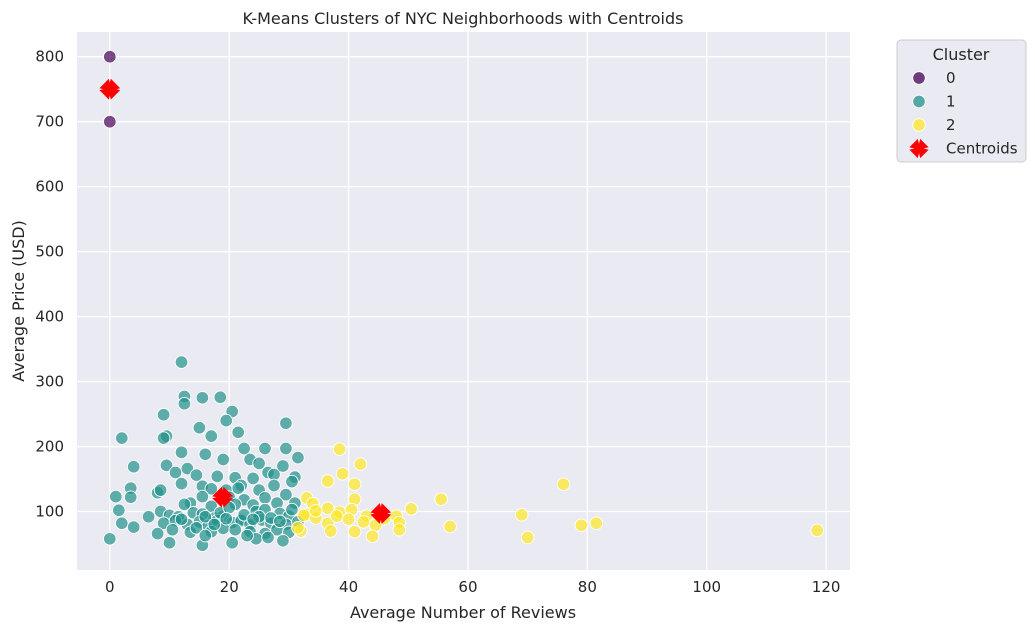 The image size is (1035, 633). Describe the element at coordinates (463, 612) in the screenshot. I see `x-axis-label: Average Number of Reviews` at that location.